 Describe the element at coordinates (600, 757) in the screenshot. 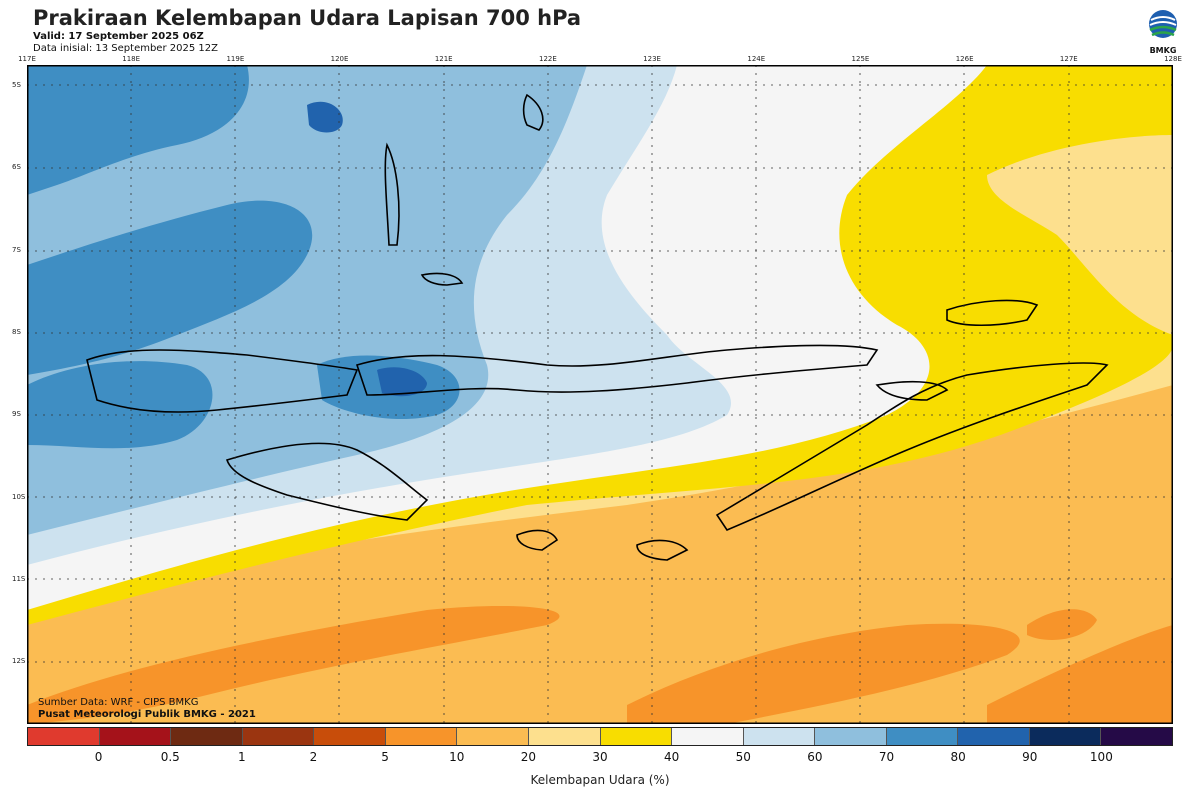

I see `colorbar-label: 30` at that location.